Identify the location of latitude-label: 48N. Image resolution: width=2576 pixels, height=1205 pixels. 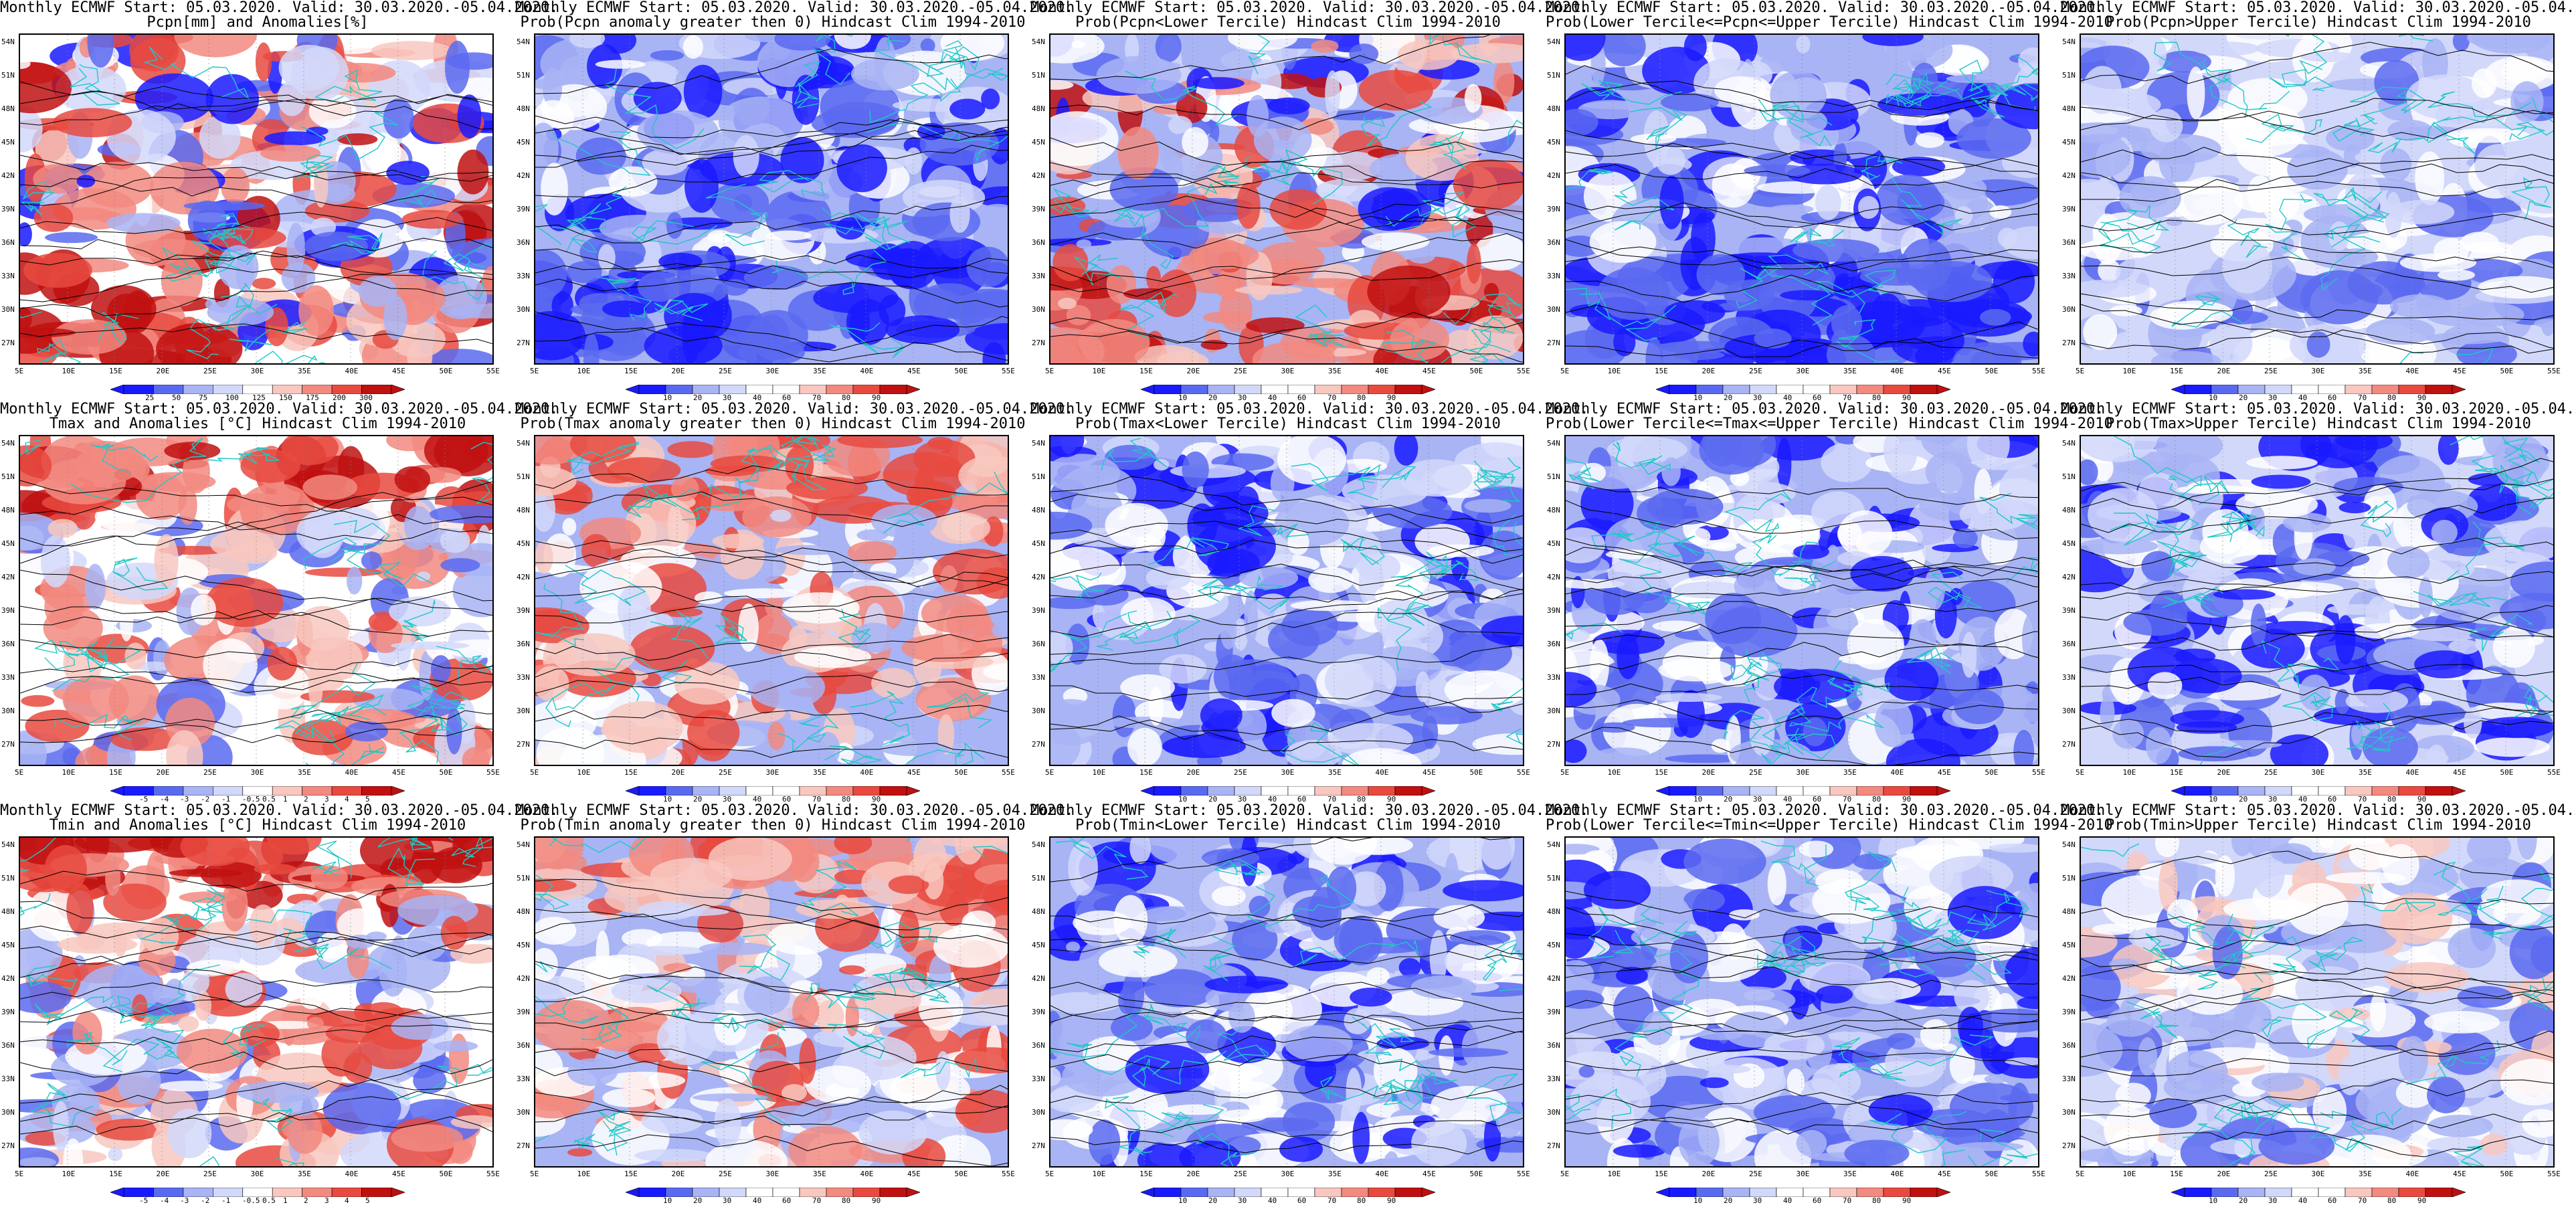
(1038, 911).